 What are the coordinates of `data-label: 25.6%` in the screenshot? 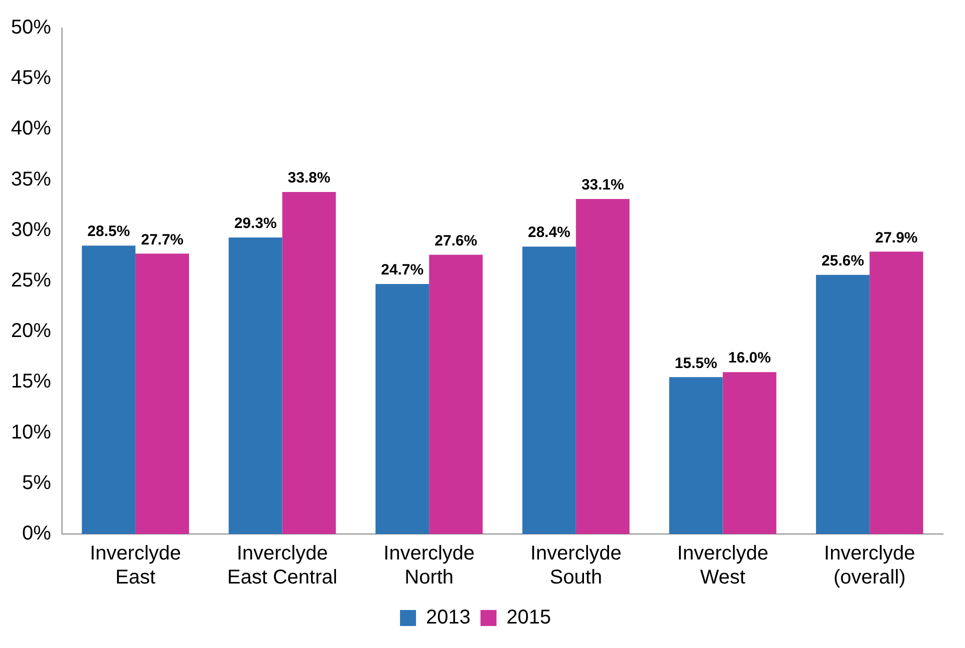 It's located at (843, 261).